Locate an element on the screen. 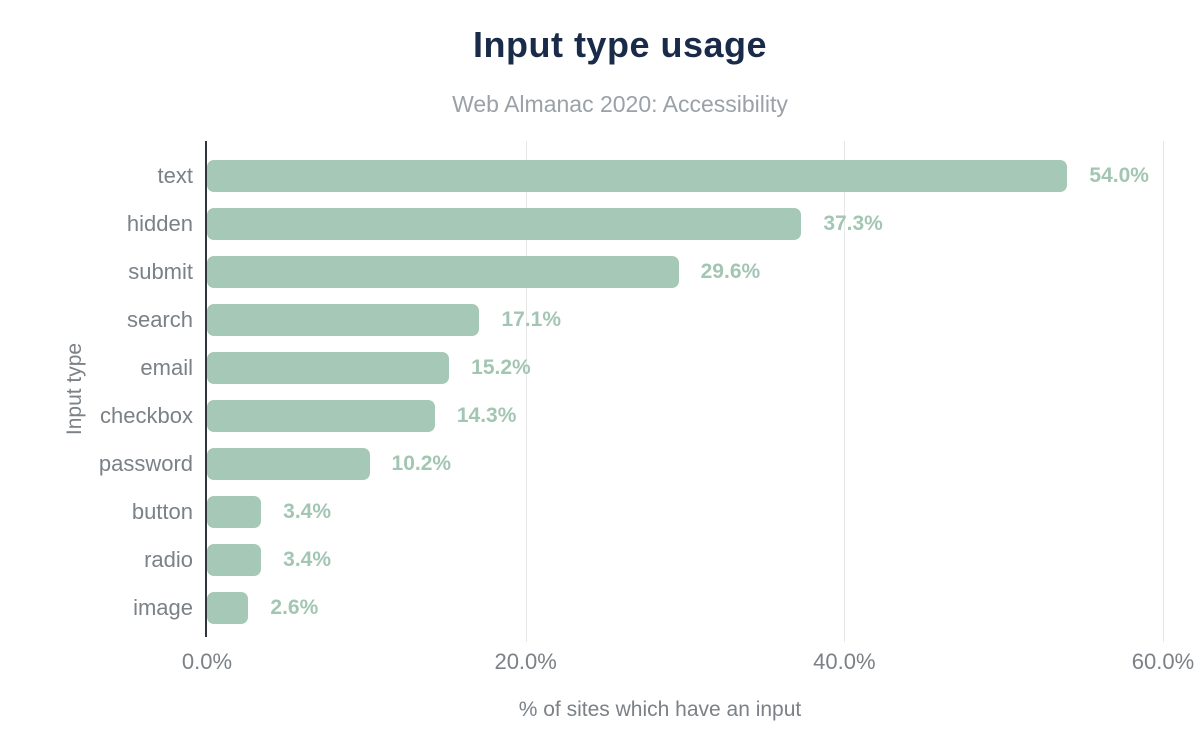 The image size is (1200, 742). category-label: text is located at coordinates (175, 175).